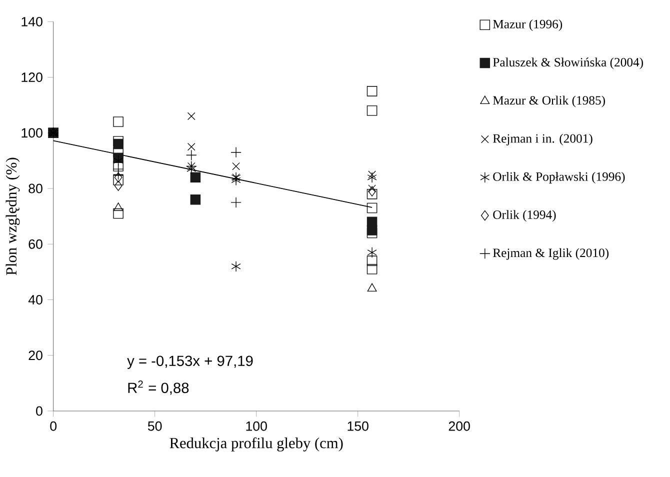 The height and width of the screenshot is (477, 670). I want to click on y-tick-label: 140, so click(32, 21).